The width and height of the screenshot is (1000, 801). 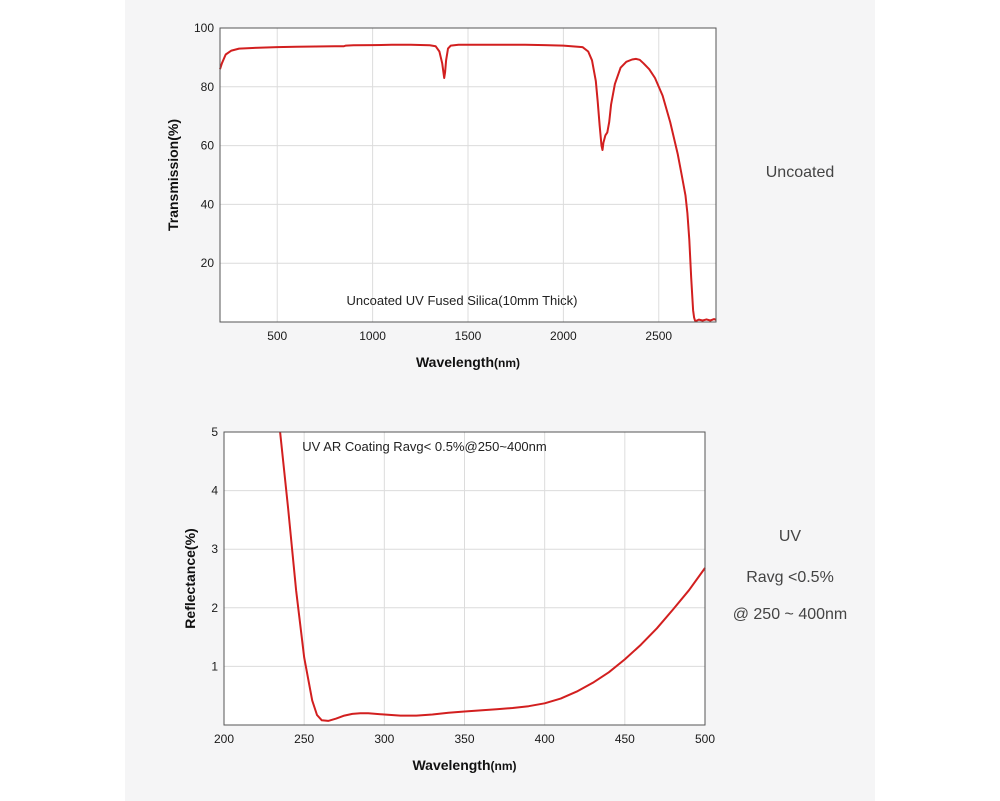 What do you see at coordinates (224, 739) in the screenshot?
I see `reflectance-x-tick-label: 200` at bounding box center [224, 739].